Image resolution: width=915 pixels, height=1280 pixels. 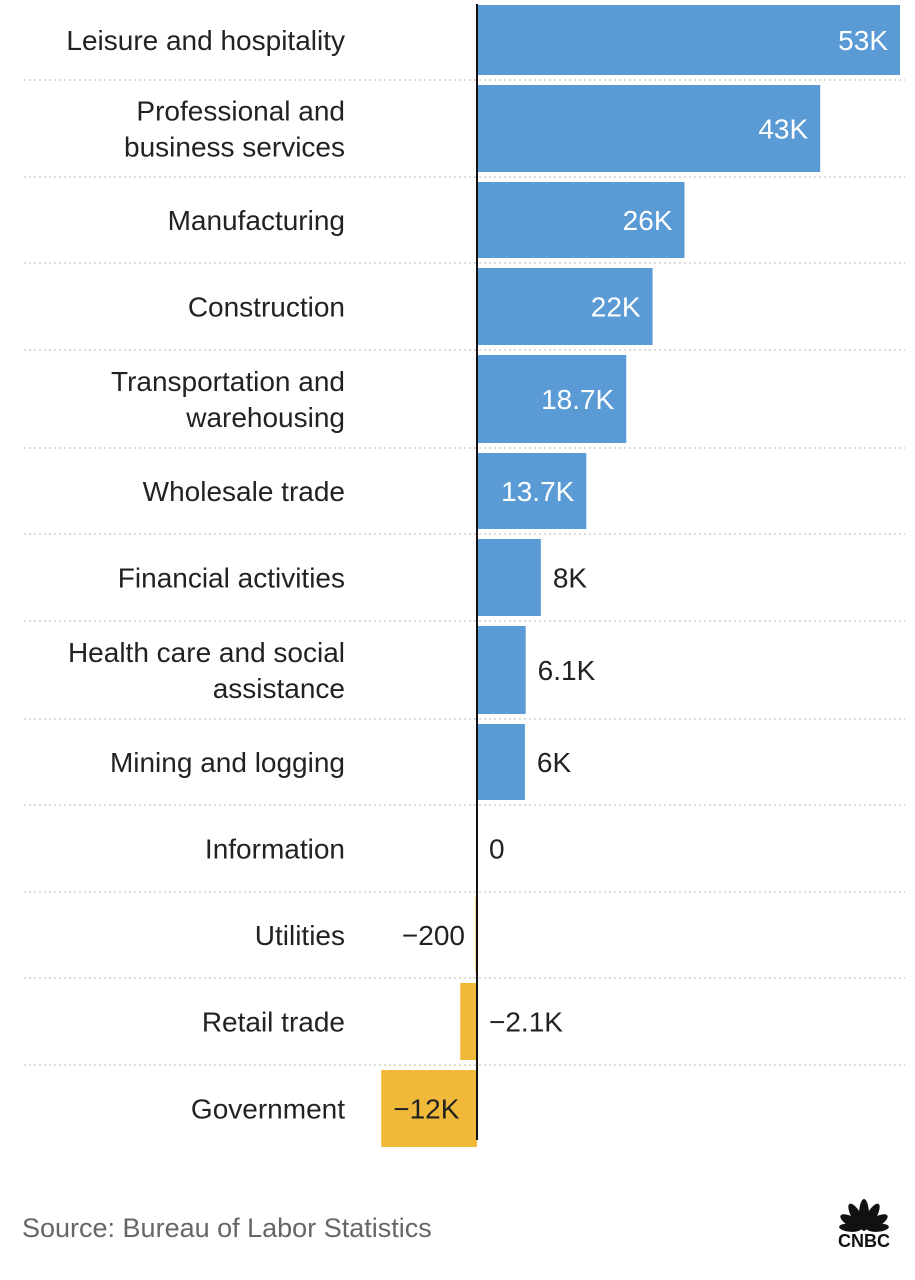 I want to click on value-label: 18.7K, so click(x=577, y=399).